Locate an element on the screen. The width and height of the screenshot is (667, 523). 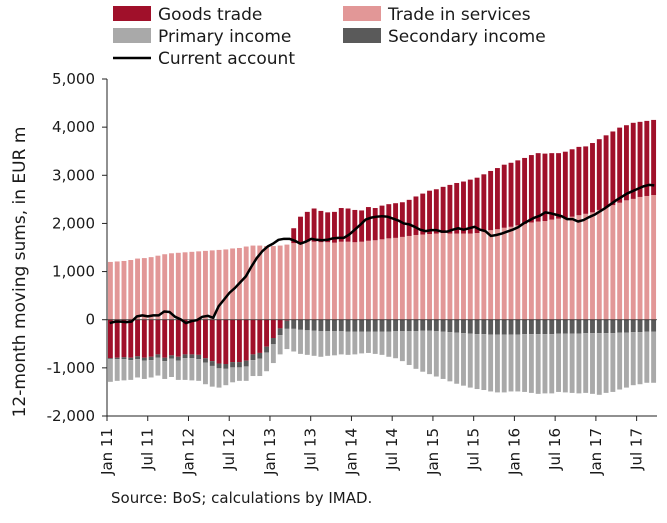
x-tick-label: Jul 16 is located at coordinates (555, 449).